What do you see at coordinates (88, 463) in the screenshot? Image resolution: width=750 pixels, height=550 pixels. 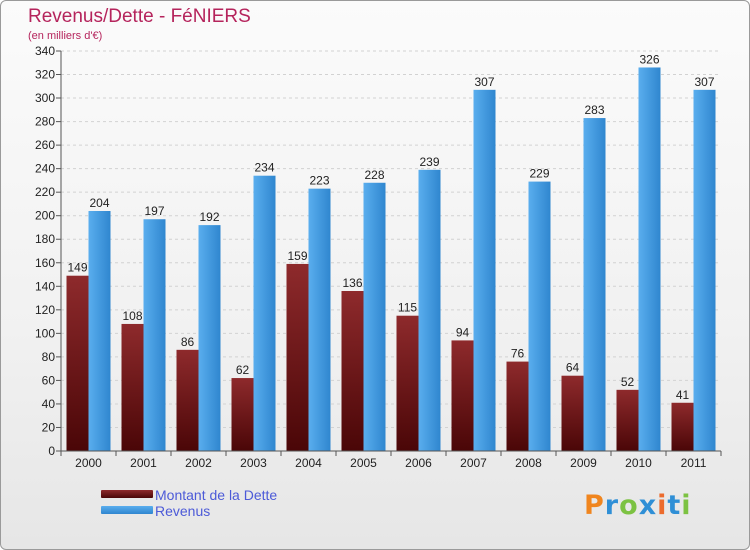 I see `x-tick-label: 2000` at bounding box center [88, 463].